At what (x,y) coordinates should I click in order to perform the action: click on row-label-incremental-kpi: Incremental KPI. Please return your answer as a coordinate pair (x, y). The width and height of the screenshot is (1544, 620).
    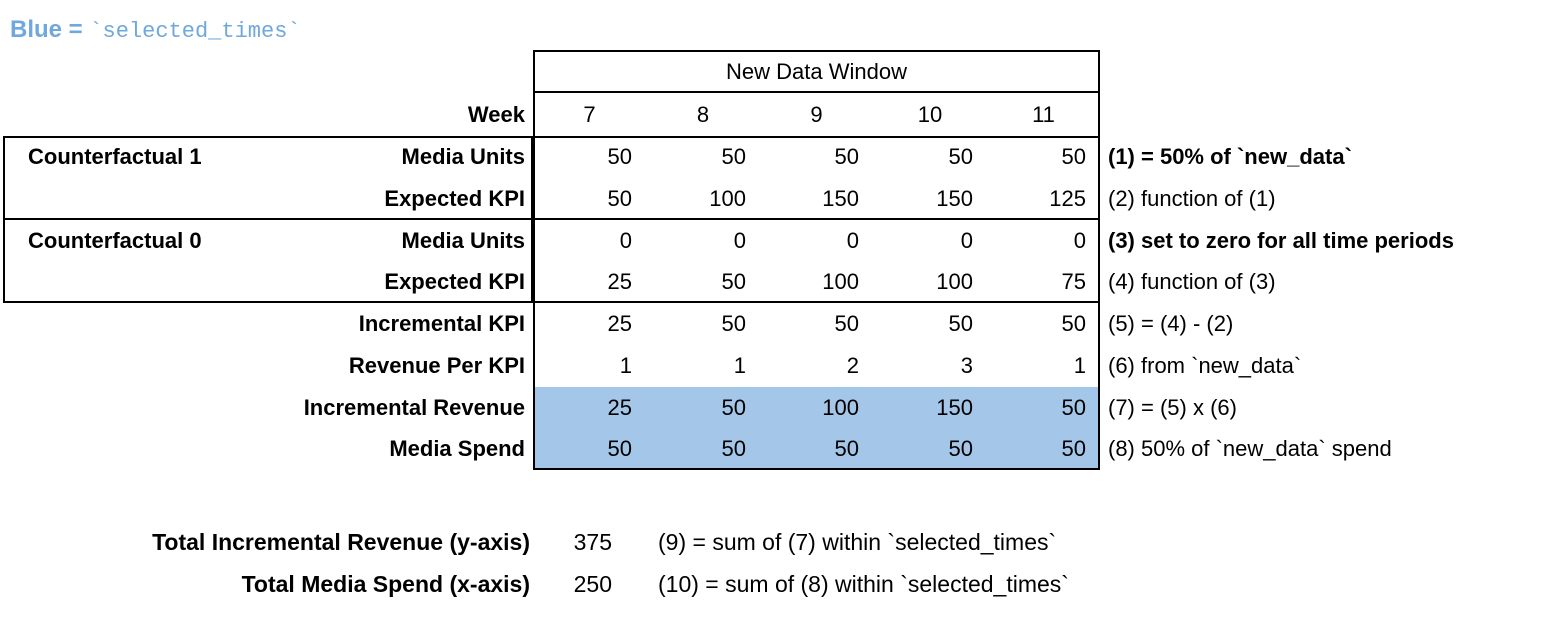
    Looking at the image, I should click on (441, 323).